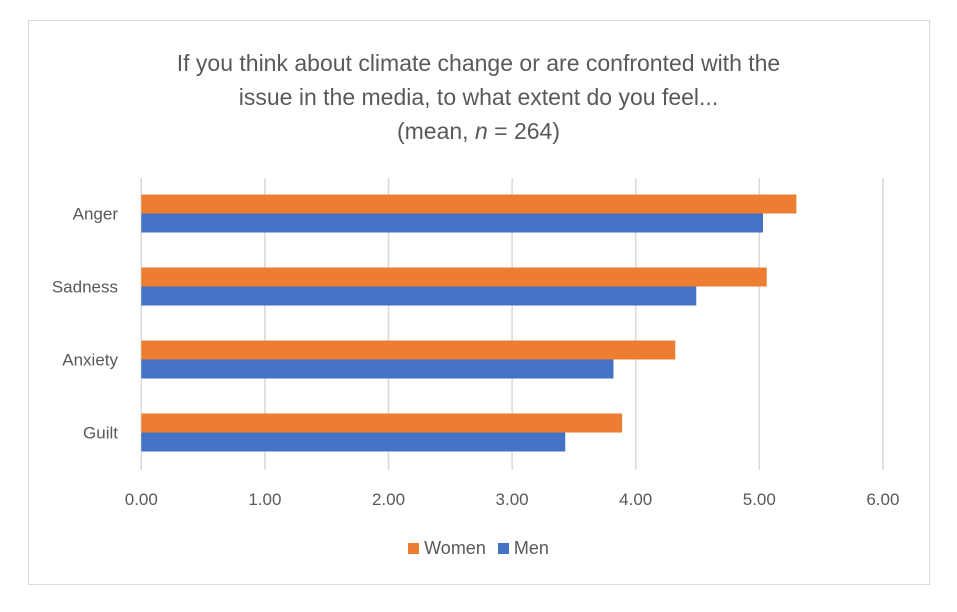 This screenshot has width=957, height=612. I want to click on subtitle-n: n, so click(481, 131).